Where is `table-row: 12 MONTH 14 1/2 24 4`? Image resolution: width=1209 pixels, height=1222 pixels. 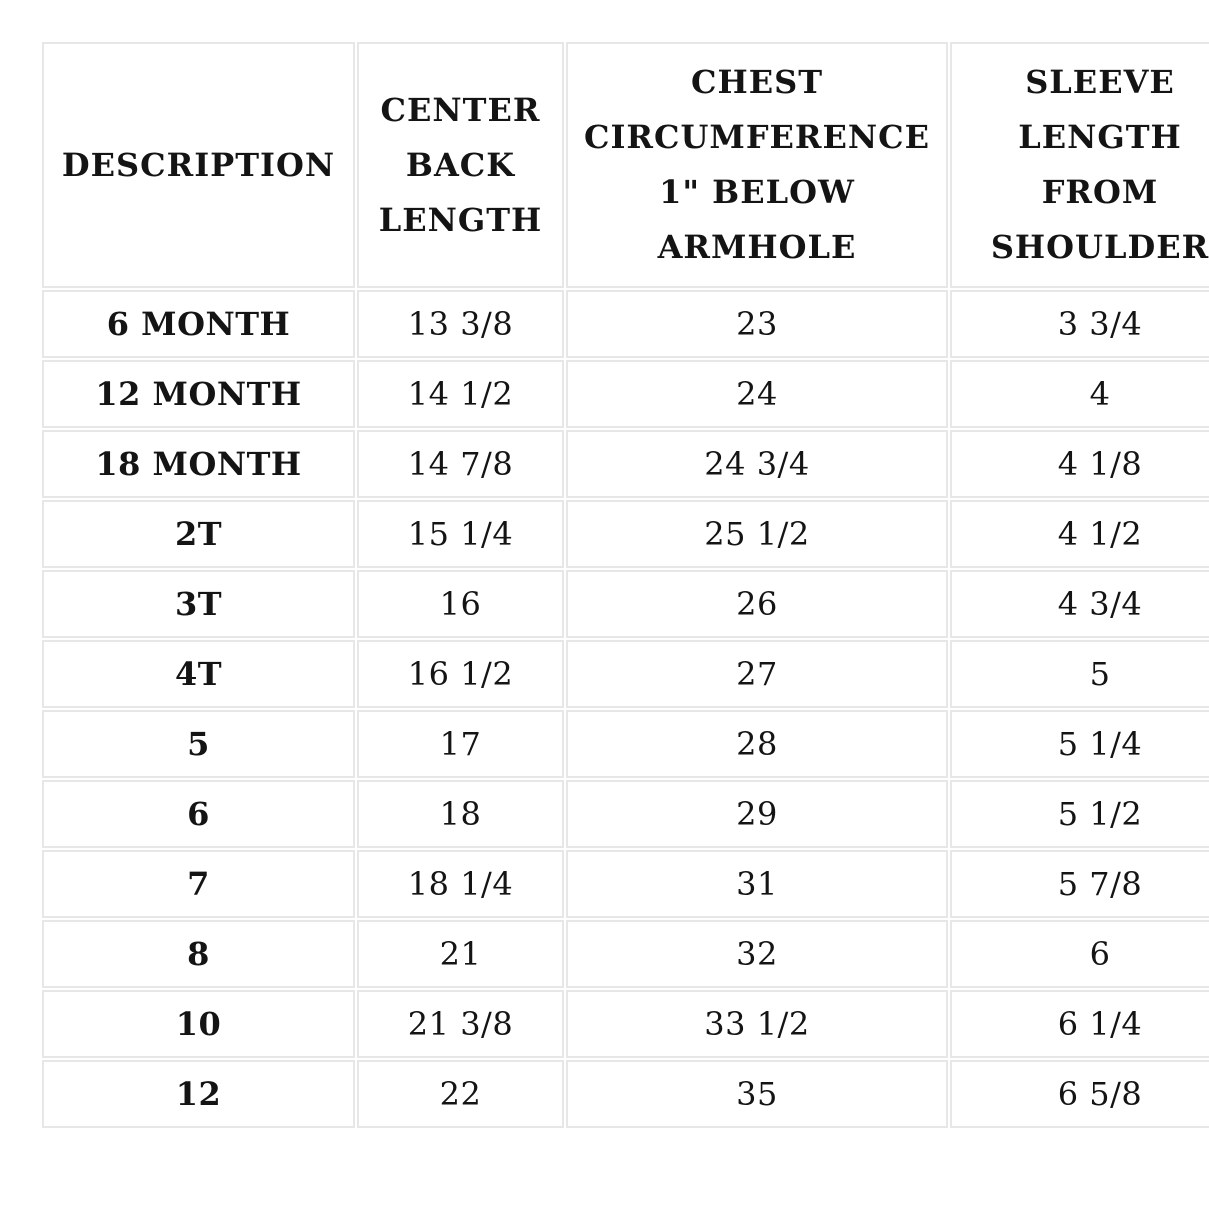
table-row: 12 MONTH 14 1/2 24 4 is located at coordinates (625, 394).